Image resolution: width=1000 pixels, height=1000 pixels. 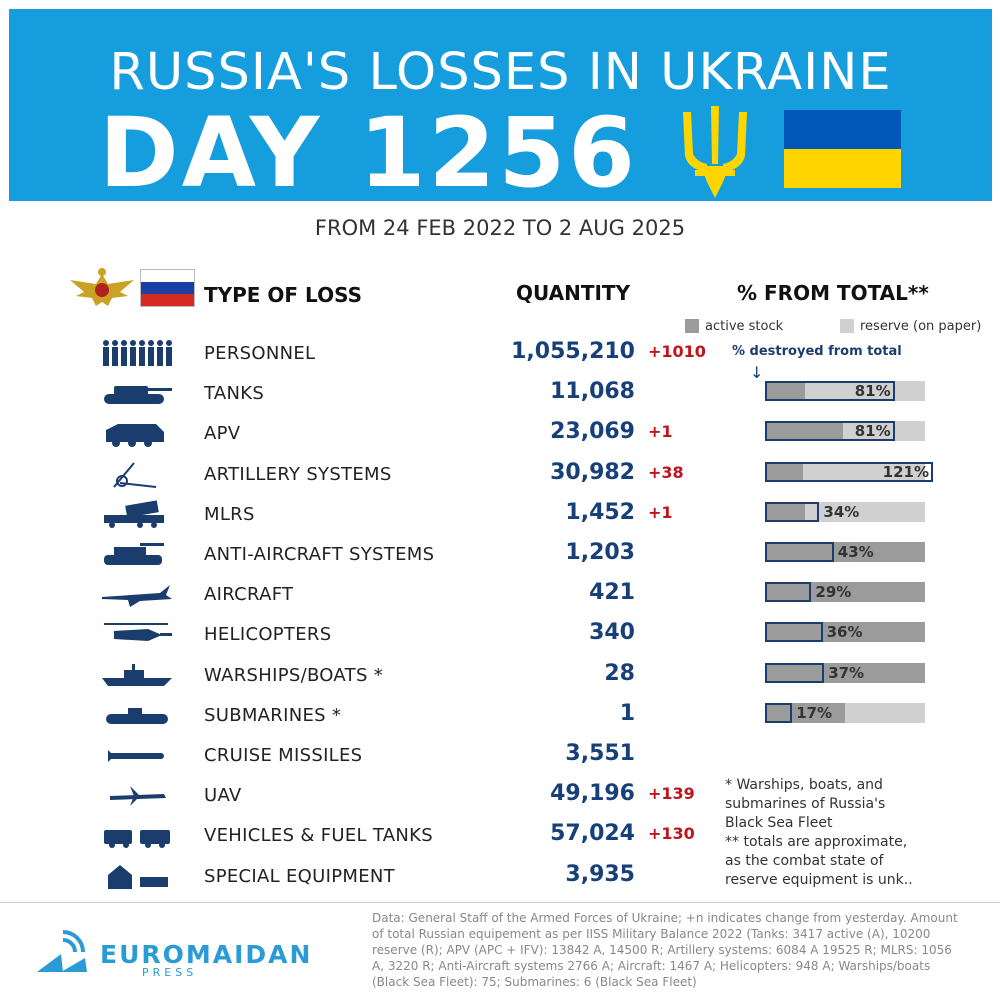 What do you see at coordinates (612, 593) in the screenshot?
I see `quantity-value: 421` at bounding box center [612, 593].